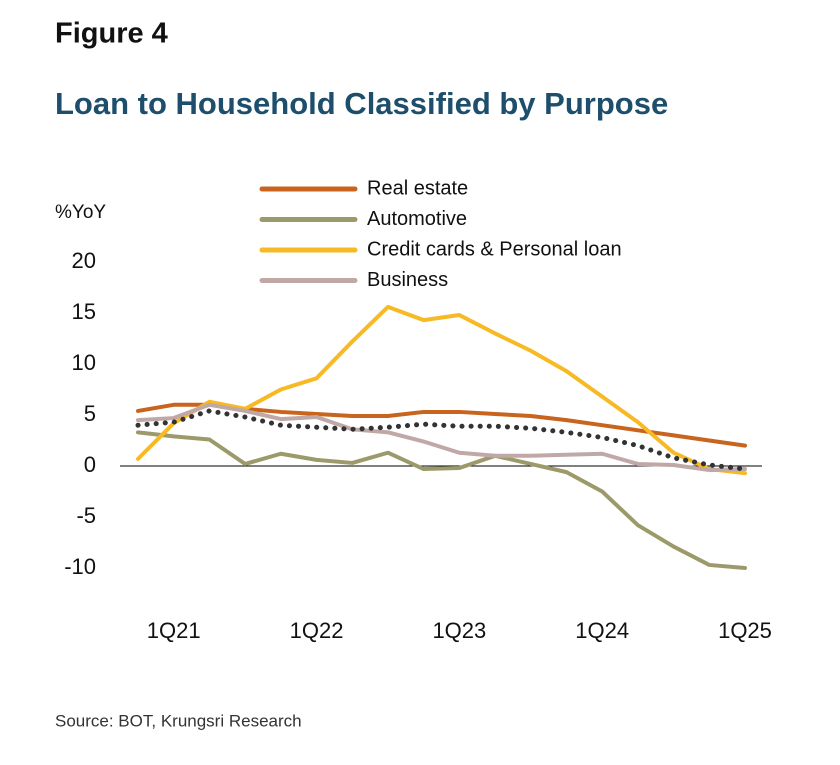  I want to click on legend-label: Credit cards & Personal loan, so click(494, 249).